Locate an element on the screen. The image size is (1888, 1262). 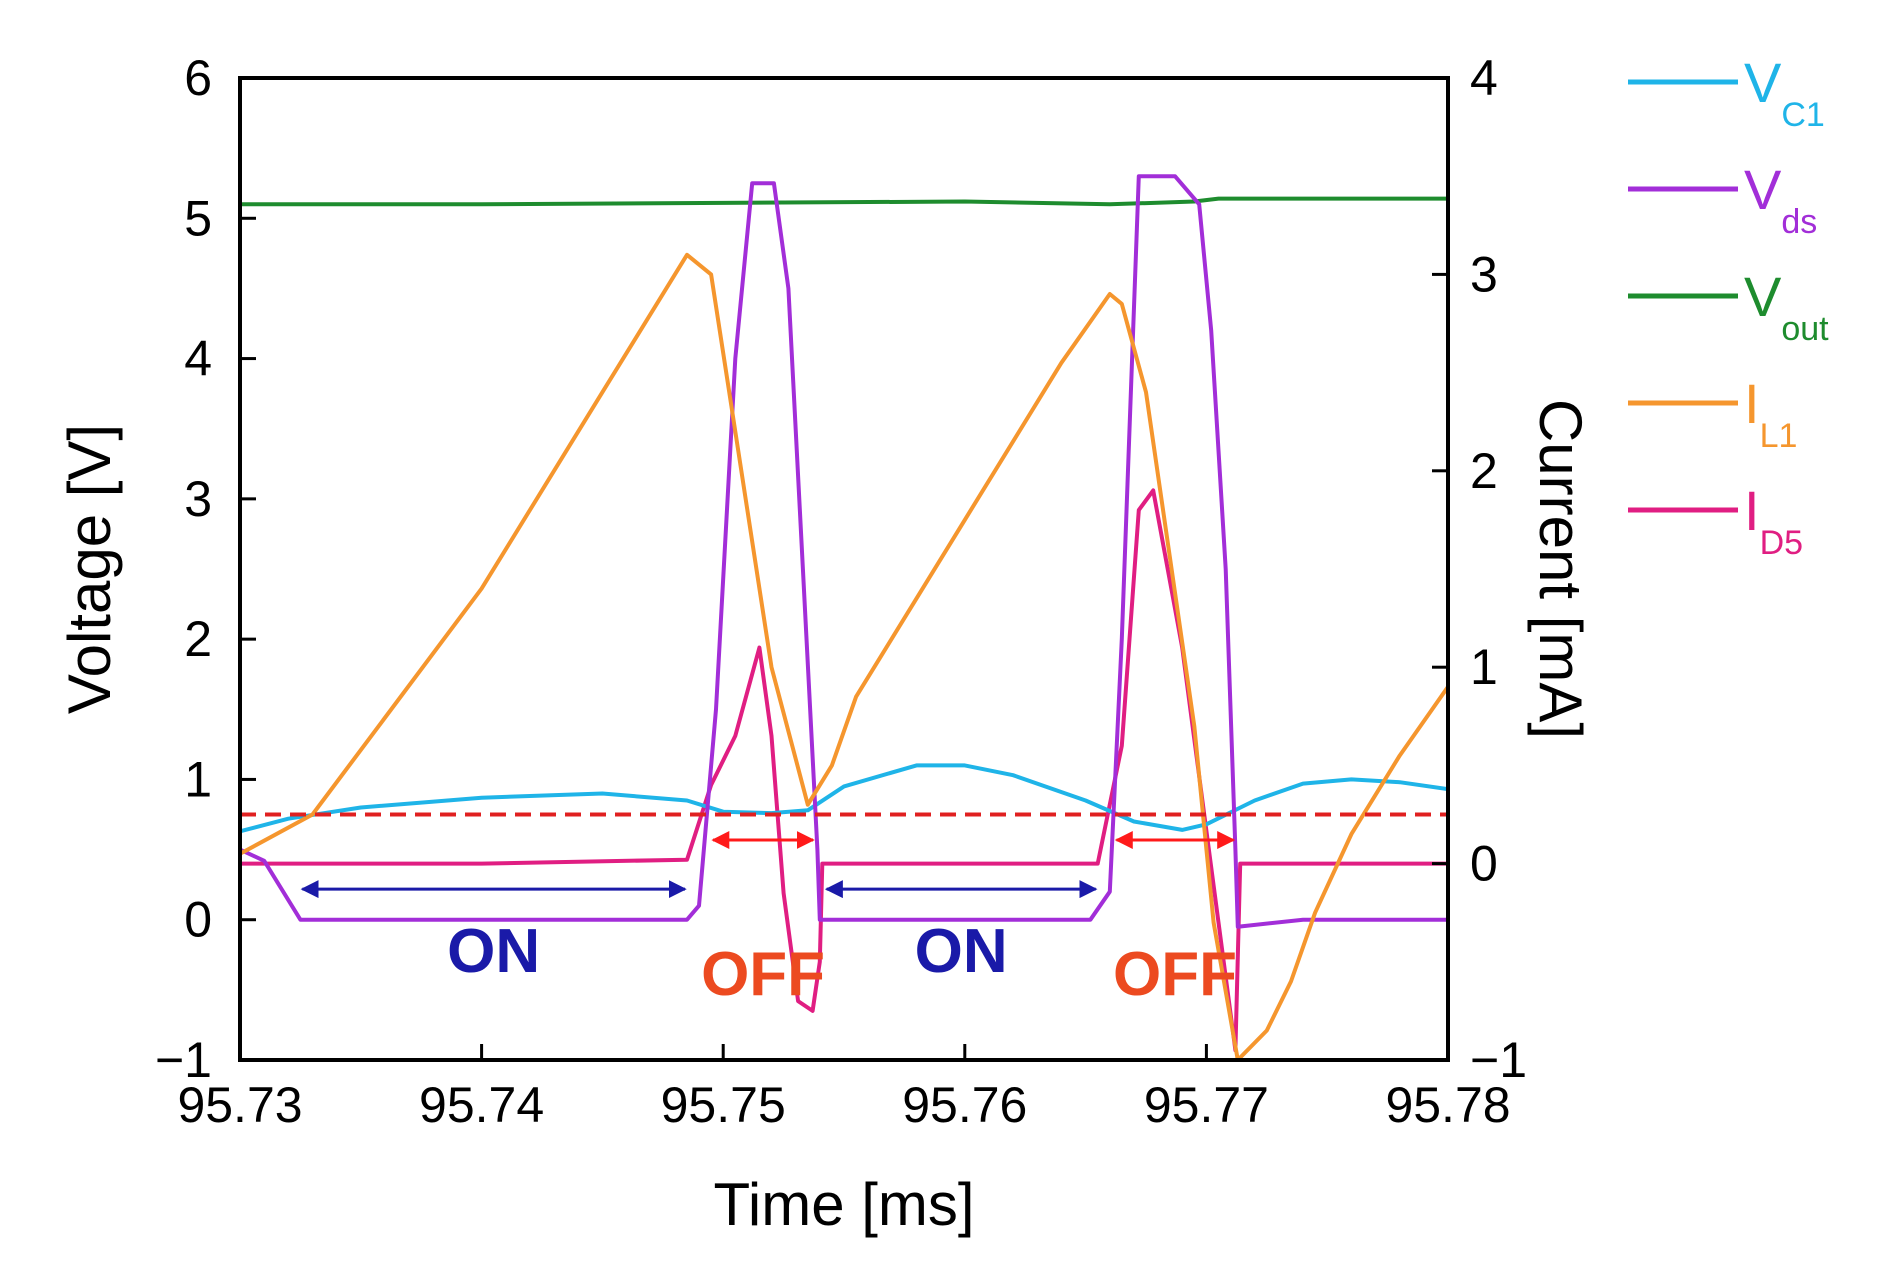
x-tick-label: 95.74 is located at coordinates (481, 1105).